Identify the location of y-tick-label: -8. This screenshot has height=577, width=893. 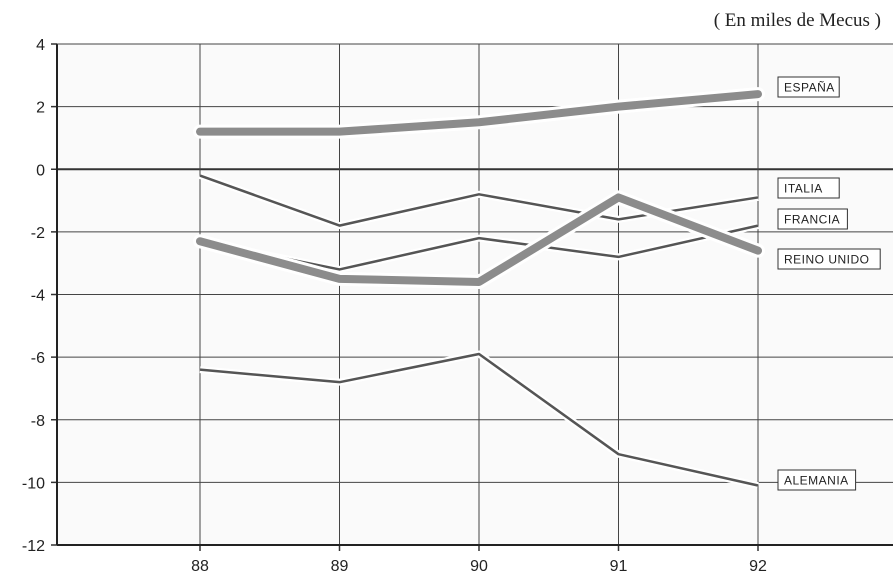
(38, 421).